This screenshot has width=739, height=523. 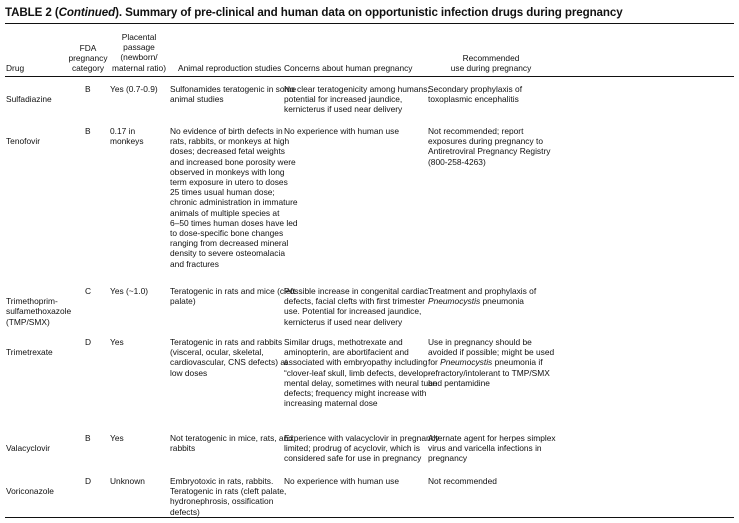 I want to click on header-human-concerns: Concerns about human pregnancy, so click(x=348, y=68).